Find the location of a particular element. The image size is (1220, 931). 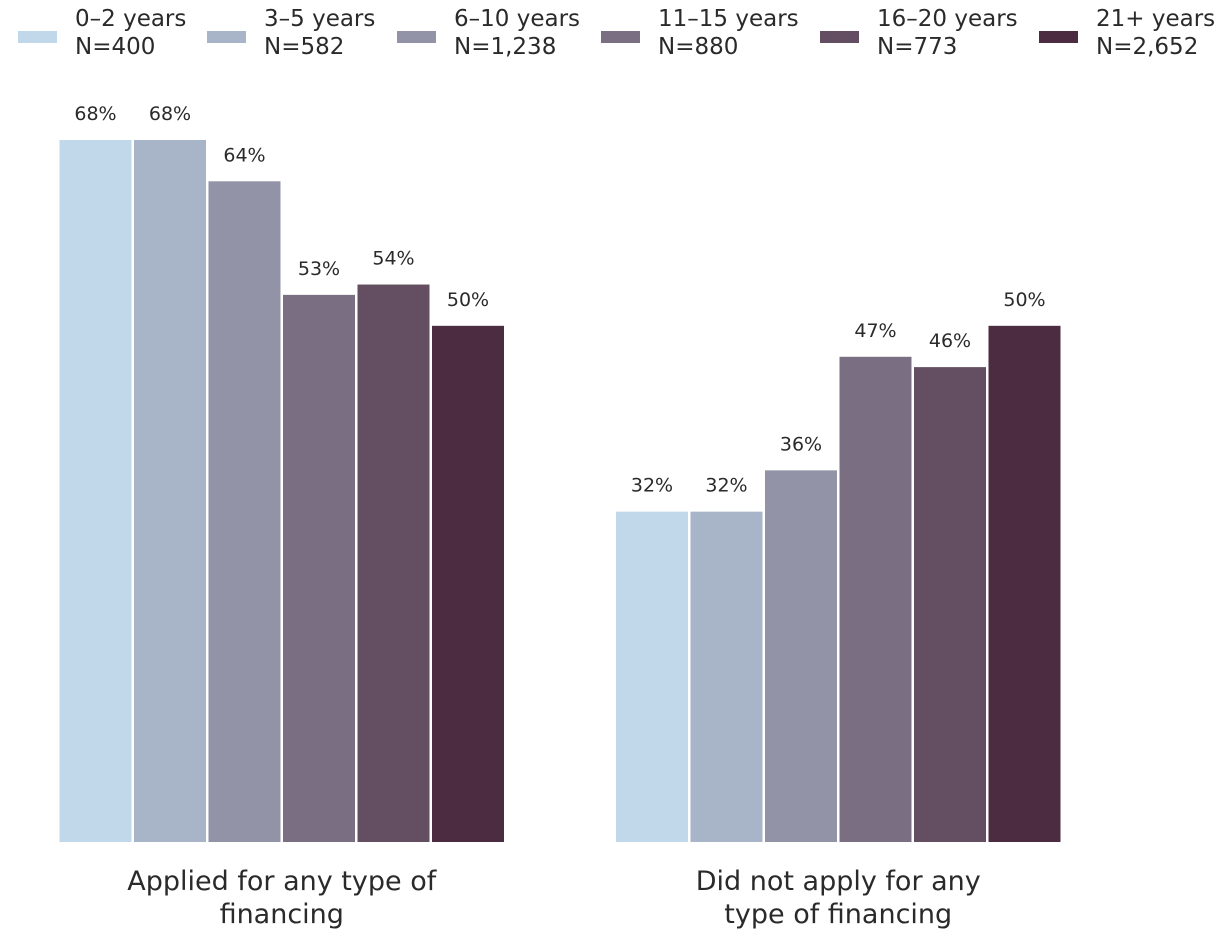

category-label: type of financing is located at coordinates (838, 914).